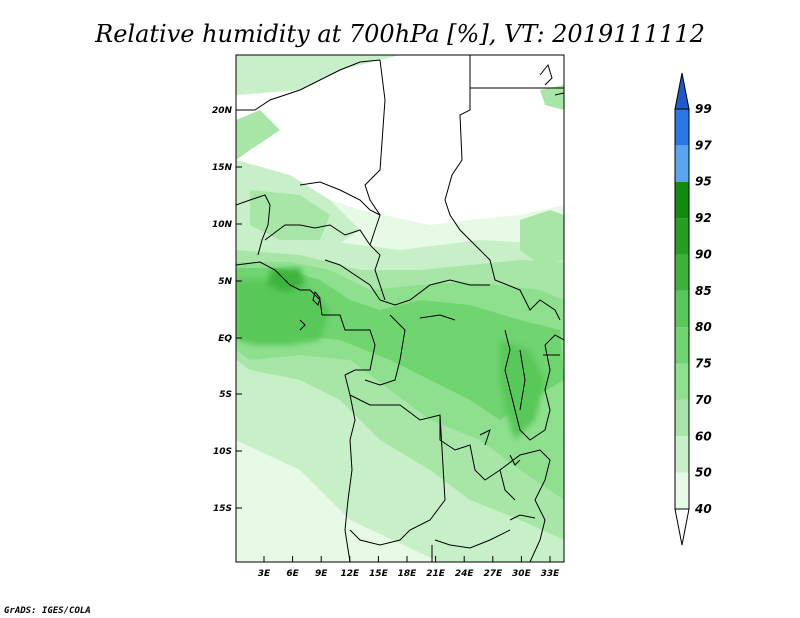 The height and width of the screenshot is (618, 800). Describe the element at coordinates (682, 91) in the screenshot. I see `colorbar-over-arrow` at that location.